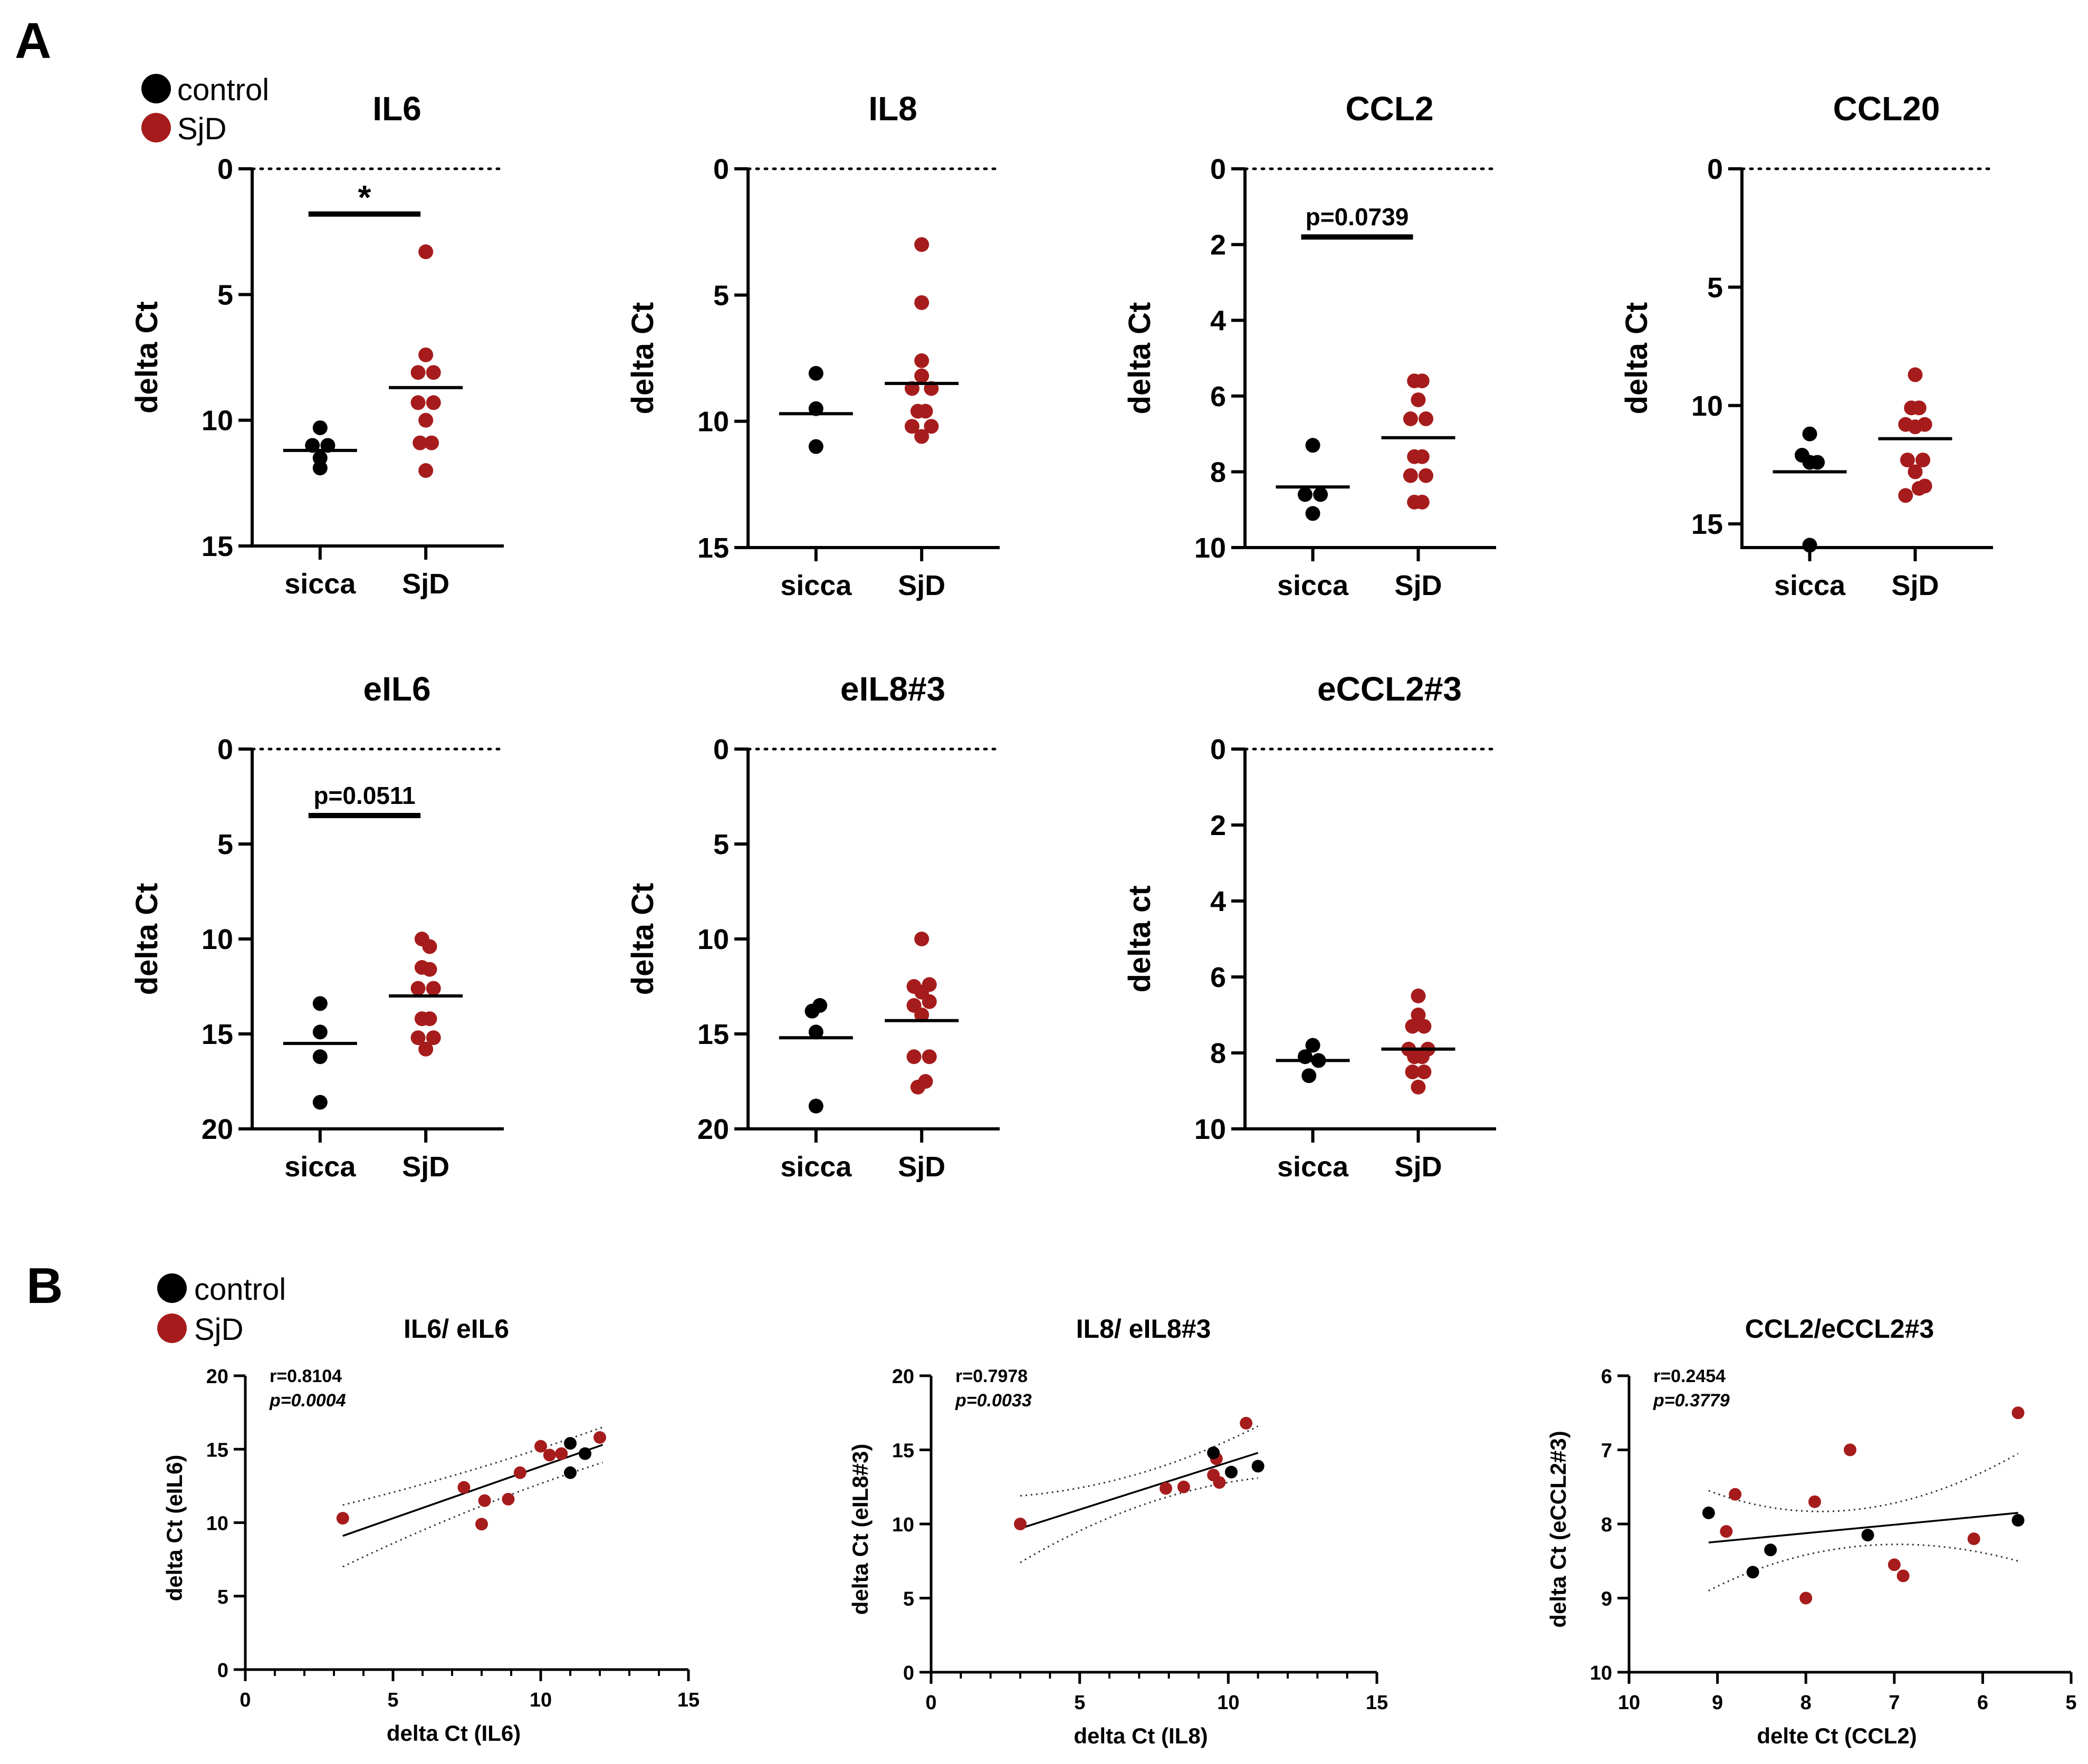  Describe the element at coordinates (174, 1528) in the screenshot. I see `y-axis-label: delta Ct (eIL6)` at that location.